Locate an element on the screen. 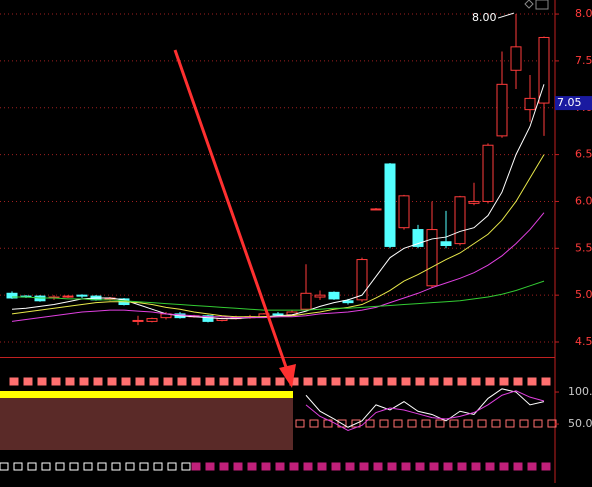 This screenshot has width=592, height=487. y-tick-label: 5.5 is located at coordinates (583, 247).